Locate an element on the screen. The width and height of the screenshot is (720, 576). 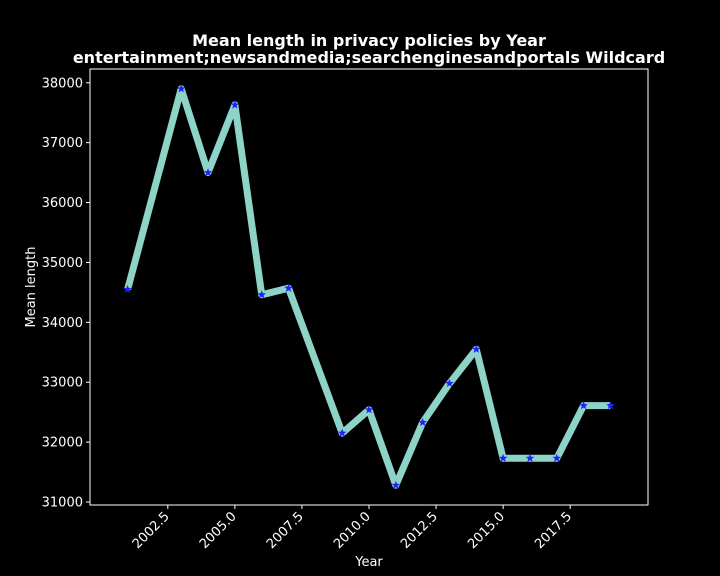
y-tick-label: 31000 is located at coordinates (62, 503).